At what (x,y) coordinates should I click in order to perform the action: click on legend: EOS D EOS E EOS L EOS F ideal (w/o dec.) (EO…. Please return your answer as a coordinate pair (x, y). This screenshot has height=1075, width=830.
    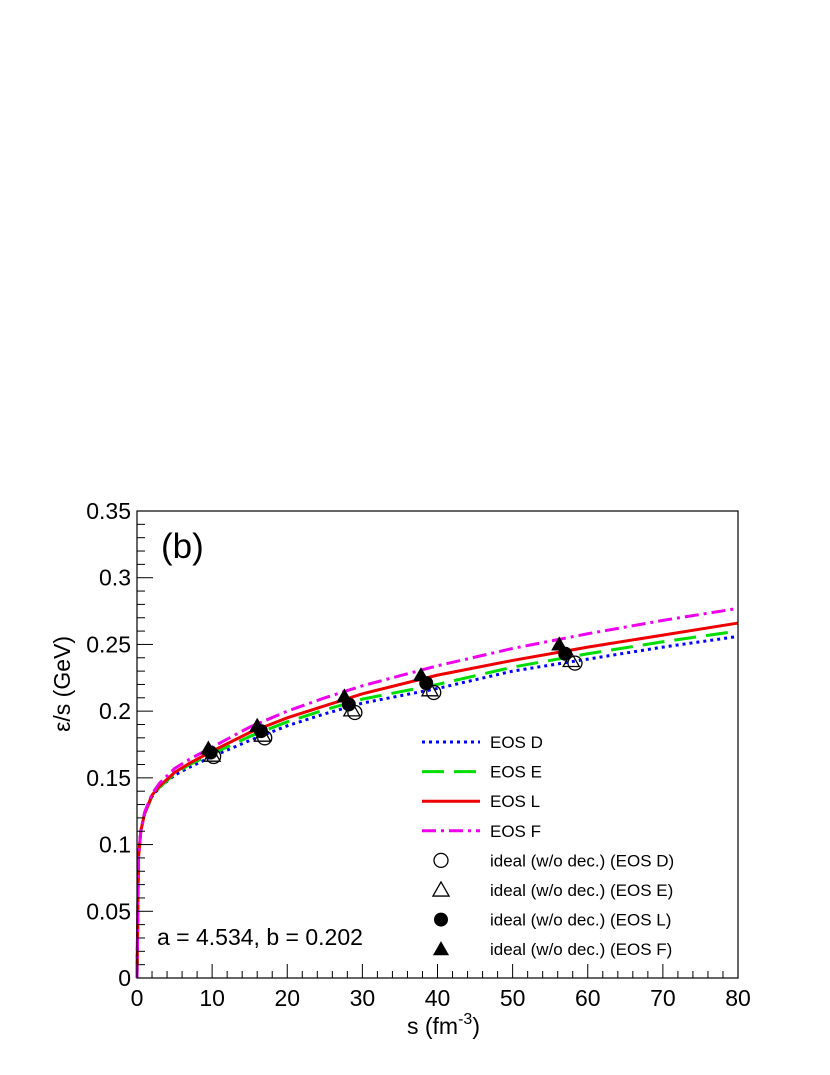
    Looking at the image, I should click on (548, 846).